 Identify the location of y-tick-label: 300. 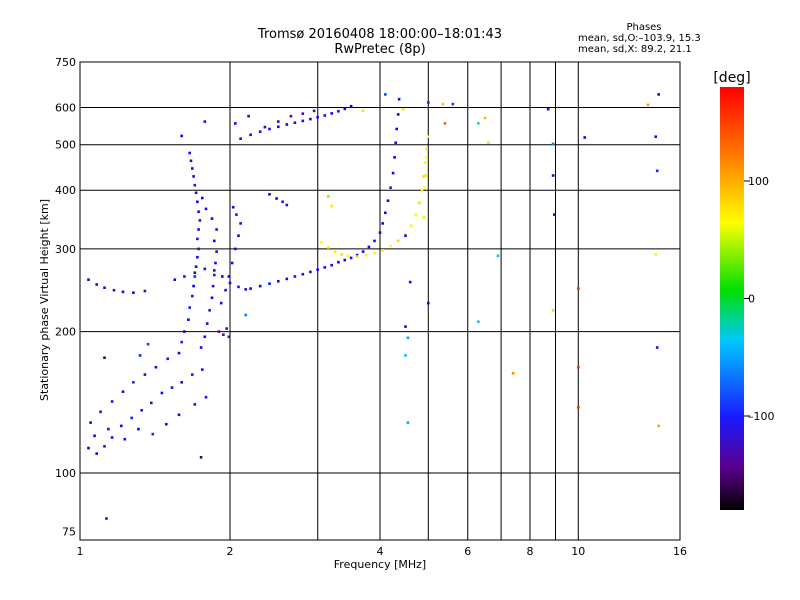
(65, 249).